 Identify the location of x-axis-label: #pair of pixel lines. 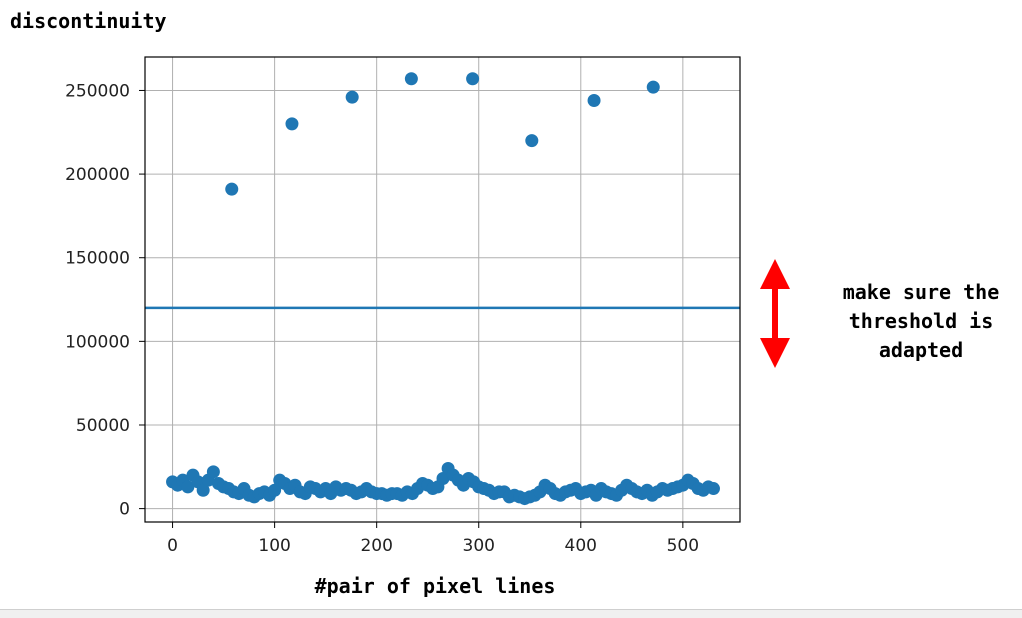
(435, 586).